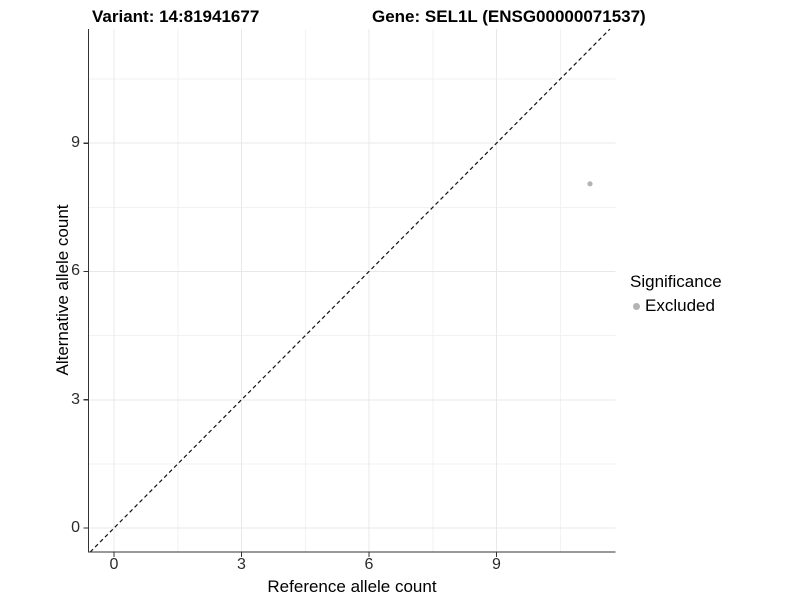 The image size is (800, 600). What do you see at coordinates (636, 306) in the screenshot?
I see `legend-point-icon` at bounding box center [636, 306].